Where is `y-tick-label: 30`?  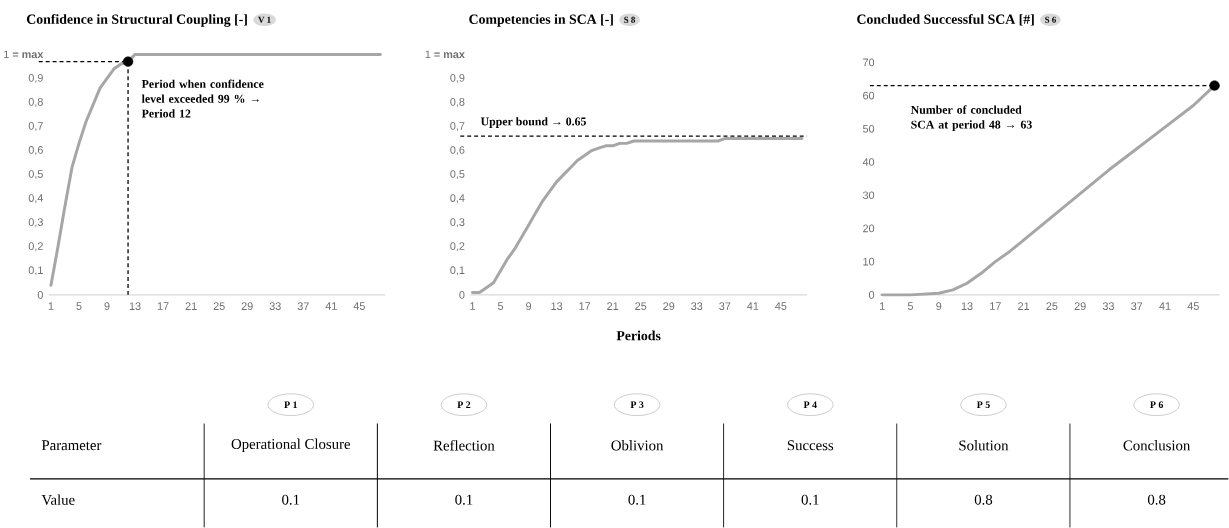 y-tick-label: 30 is located at coordinates (868, 195).